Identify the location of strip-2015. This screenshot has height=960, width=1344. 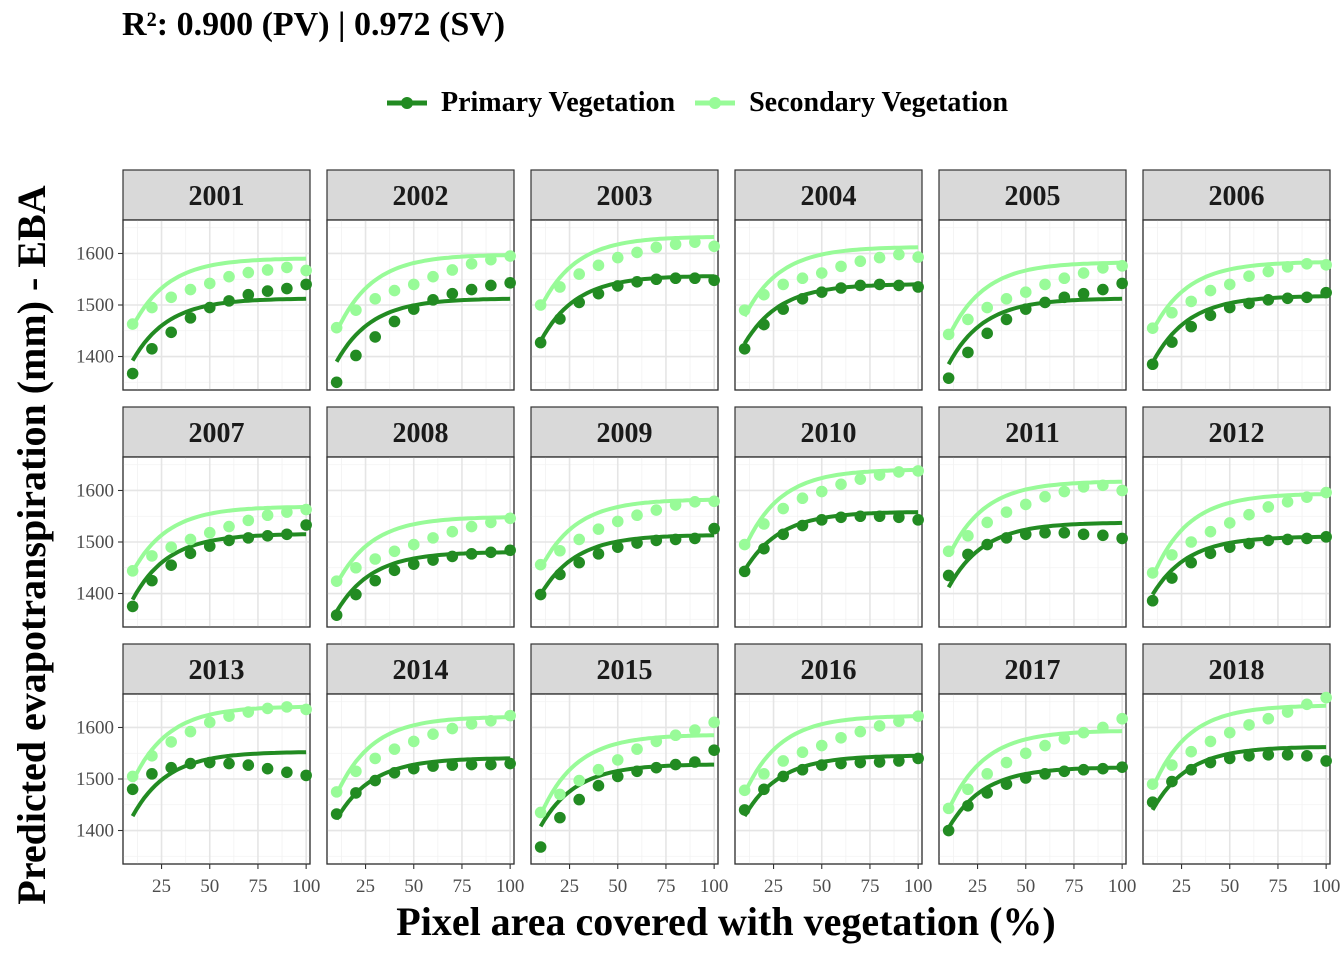
(624, 669).